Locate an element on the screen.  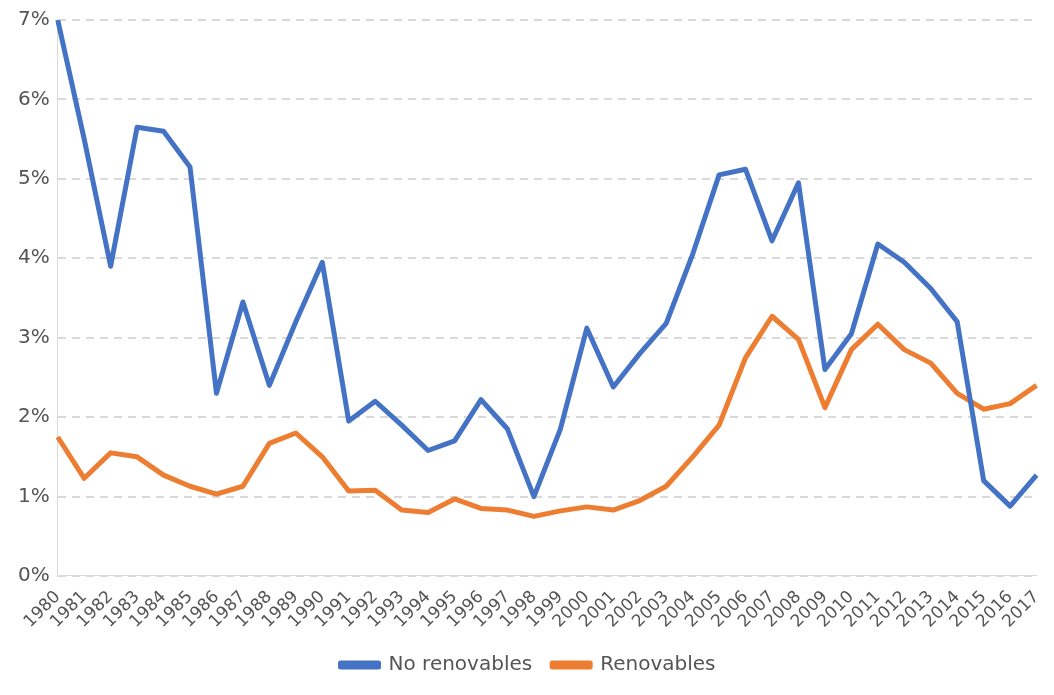
y-tick-label: 4% is located at coordinates (33, 256).